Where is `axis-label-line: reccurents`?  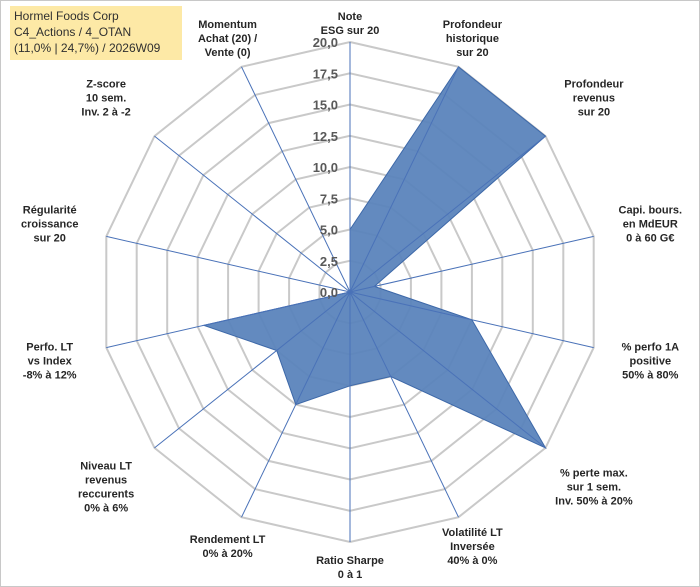
axis-label-line: reccurents is located at coordinates (106, 495).